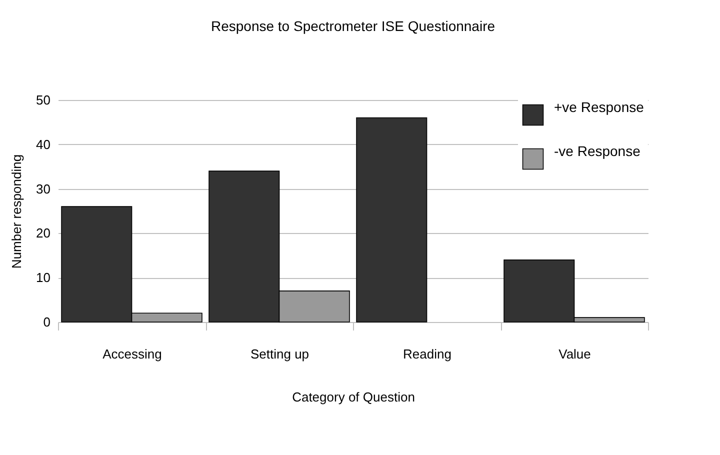 The width and height of the screenshot is (720, 455). What do you see at coordinates (43, 278) in the screenshot?
I see `y-tick-label: 10` at bounding box center [43, 278].